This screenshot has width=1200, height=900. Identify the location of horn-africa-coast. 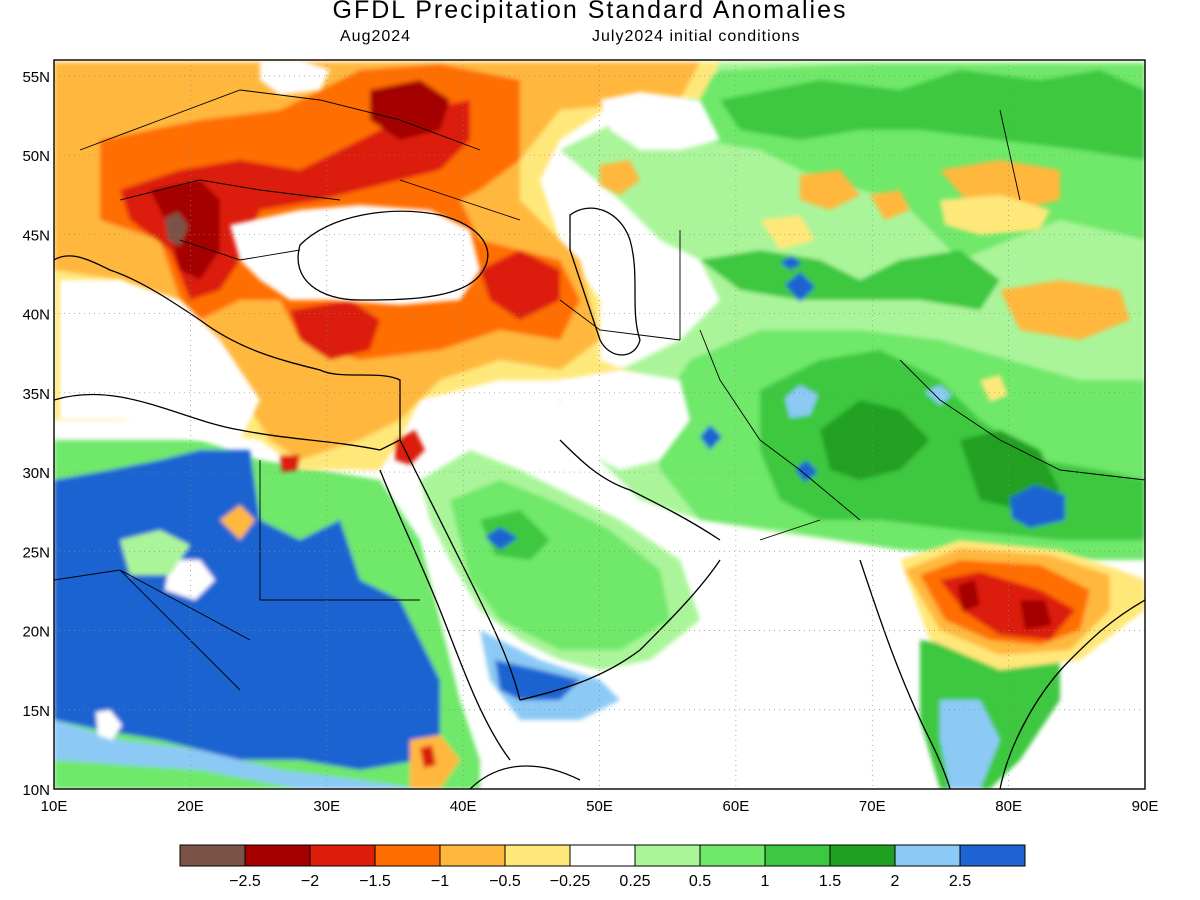
(525, 777).